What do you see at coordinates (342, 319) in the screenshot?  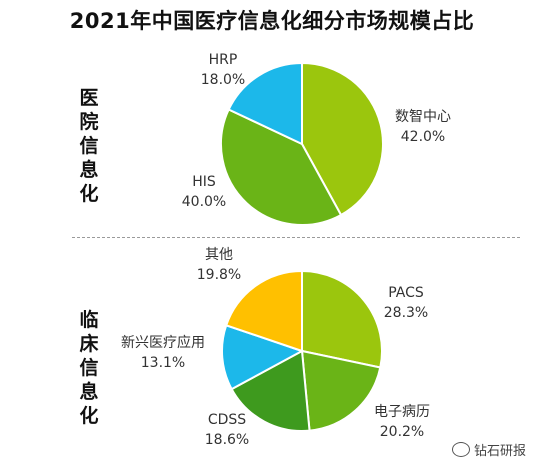 I see `slice-pacs` at bounding box center [342, 319].